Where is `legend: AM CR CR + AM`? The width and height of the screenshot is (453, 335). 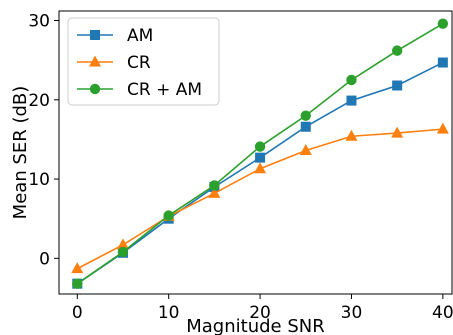 legend: AM CR CR + AM is located at coordinates (143, 61).